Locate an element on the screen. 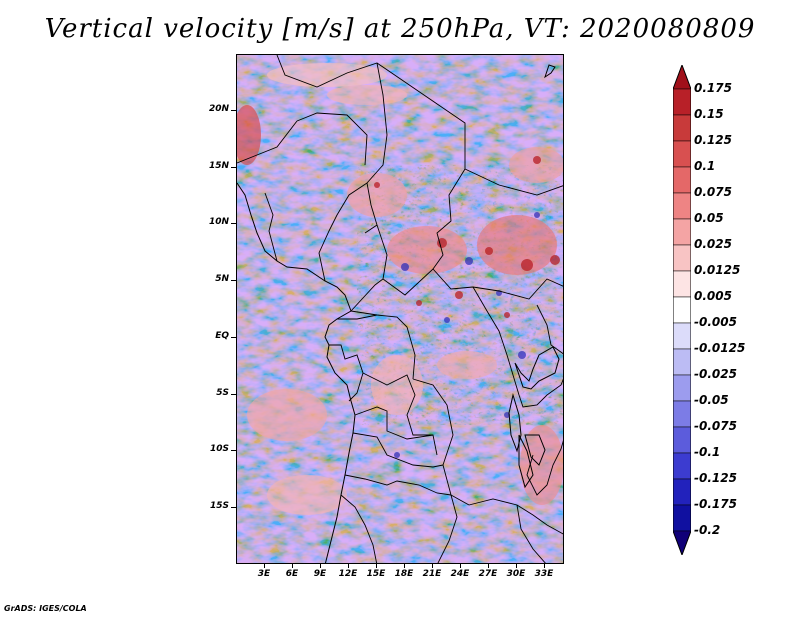 The image size is (800, 618). lon-label-21e: 21E is located at coordinates (432, 574).